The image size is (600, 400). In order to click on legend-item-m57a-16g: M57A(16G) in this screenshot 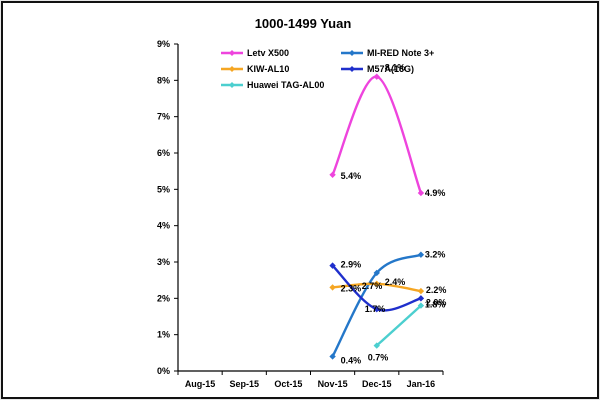, I will do `click(377, 69)`.